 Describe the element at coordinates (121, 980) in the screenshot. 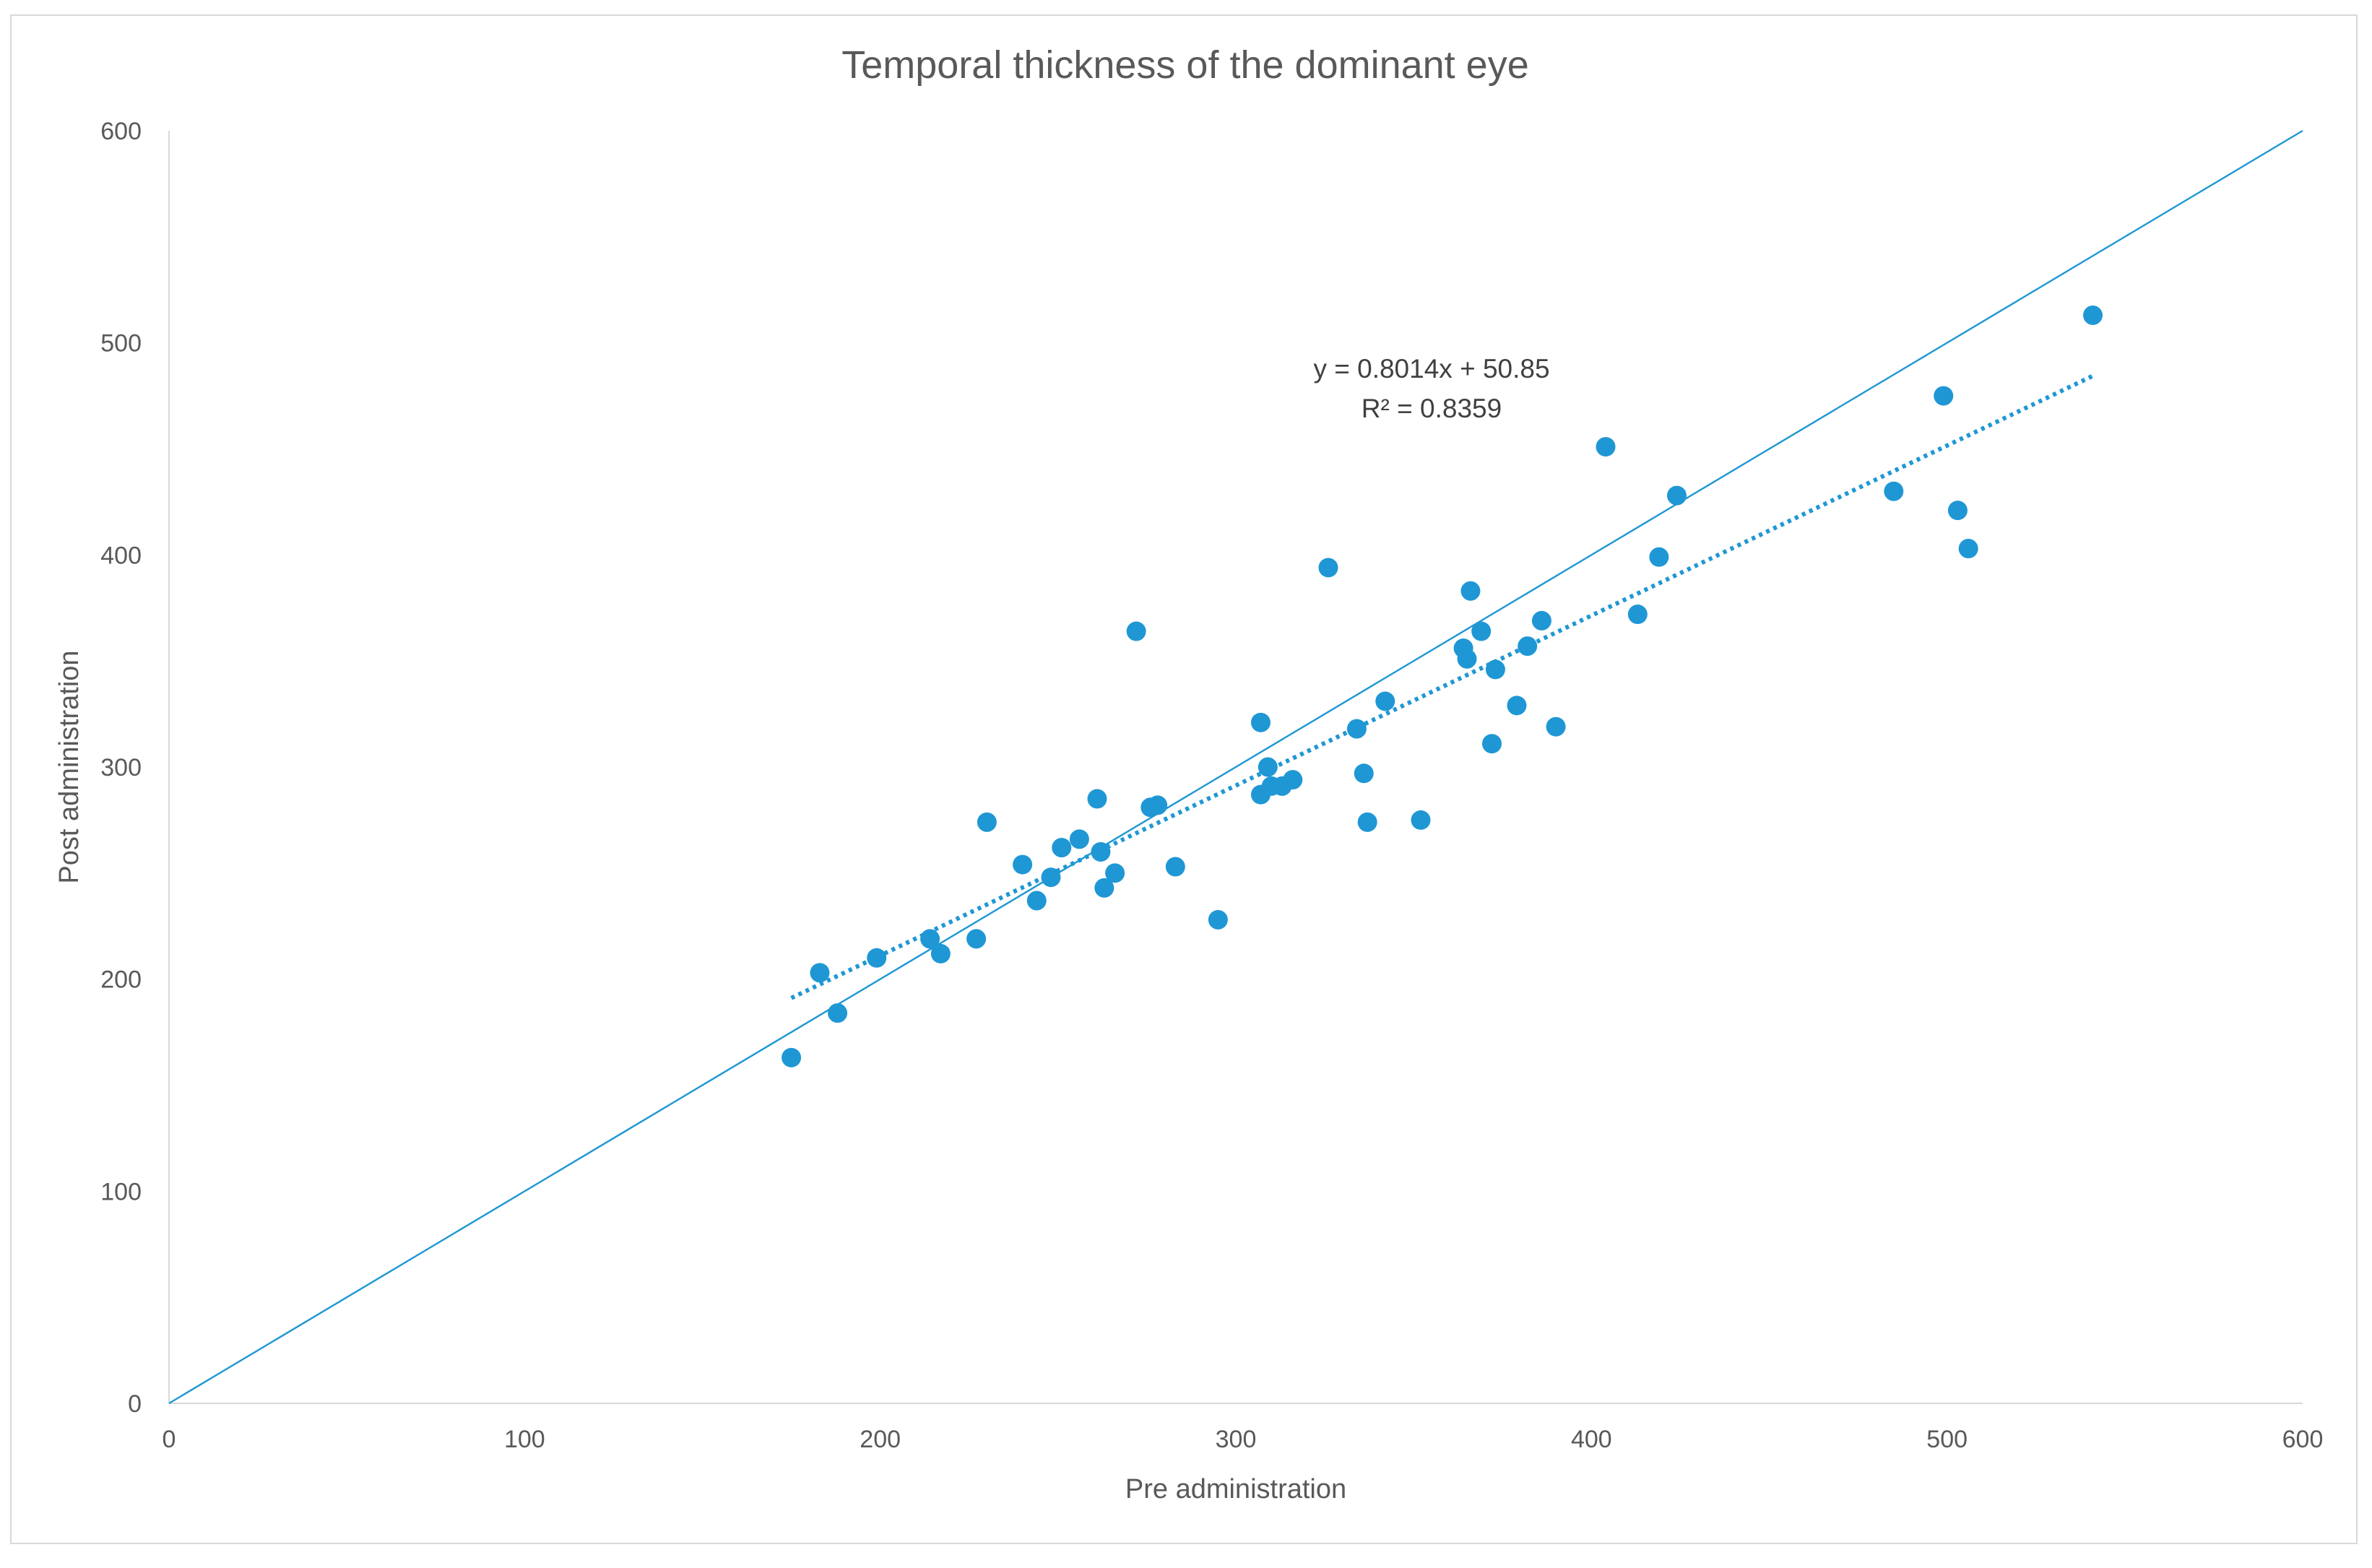

I see `y-tick-label: 200` at that location.